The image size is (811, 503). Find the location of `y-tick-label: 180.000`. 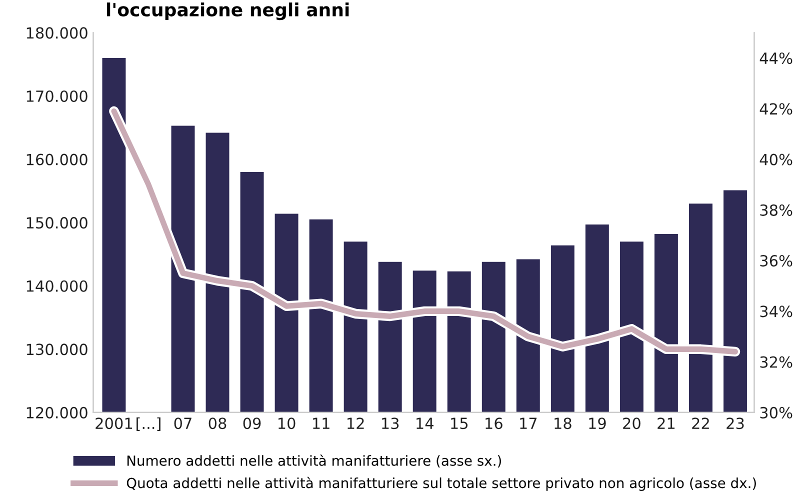

y-tick-label: 180.000 is located at coordinates (57, 33).